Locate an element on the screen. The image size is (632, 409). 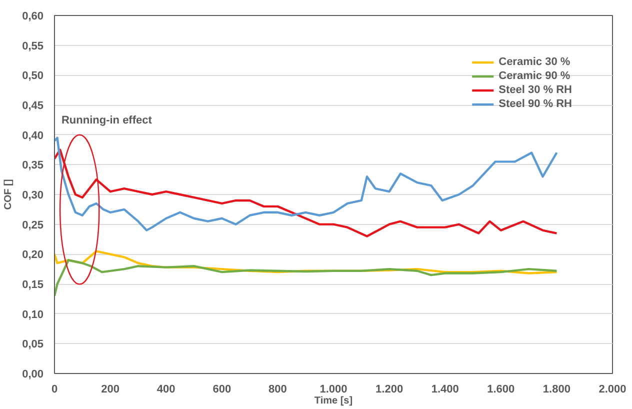
x-tick-label: 800 is located at coordinates (277, 390).